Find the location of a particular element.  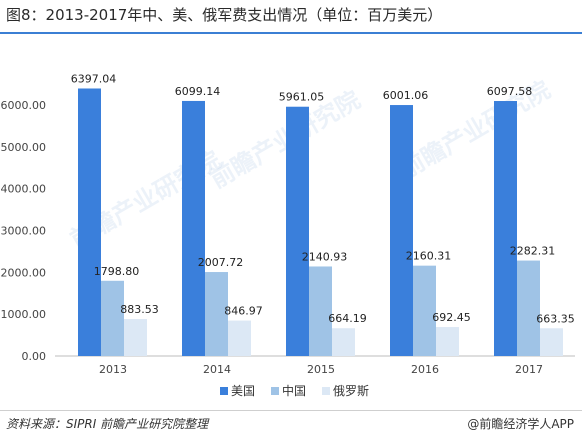

legend-swatch-俄罗斯 is located at coordinates (326, 391).